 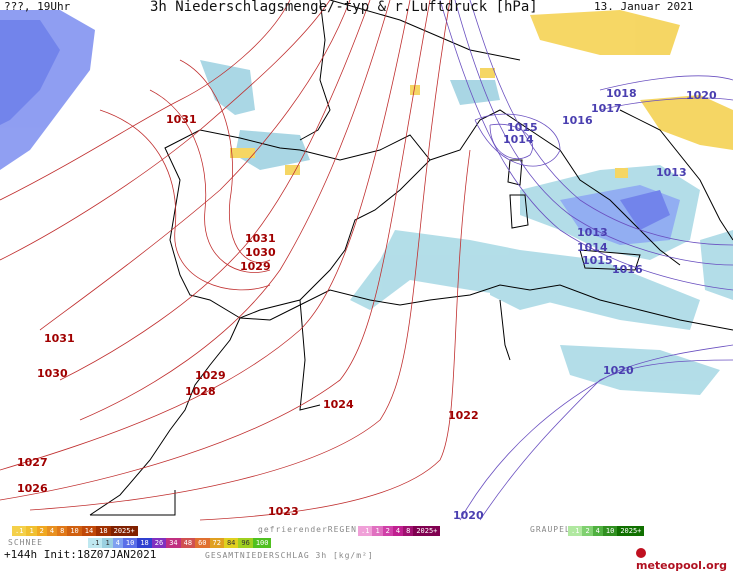 What do you see at coordinates (180, 543) in the screenshot?
I see `rain-scale: .1 1 4 10 18 26 34 48 60 72 84 96 100` at bounding box center [180, 543].